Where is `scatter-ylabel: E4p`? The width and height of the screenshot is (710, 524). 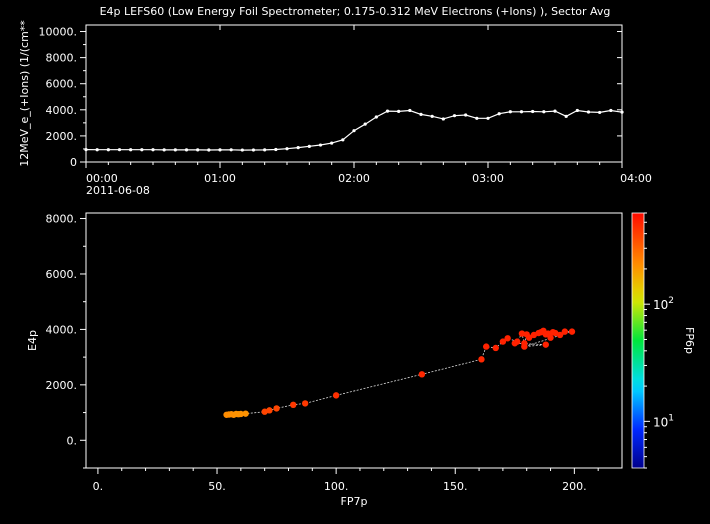 scatter-ylabel: E4p is located at coordinates (32, 340).